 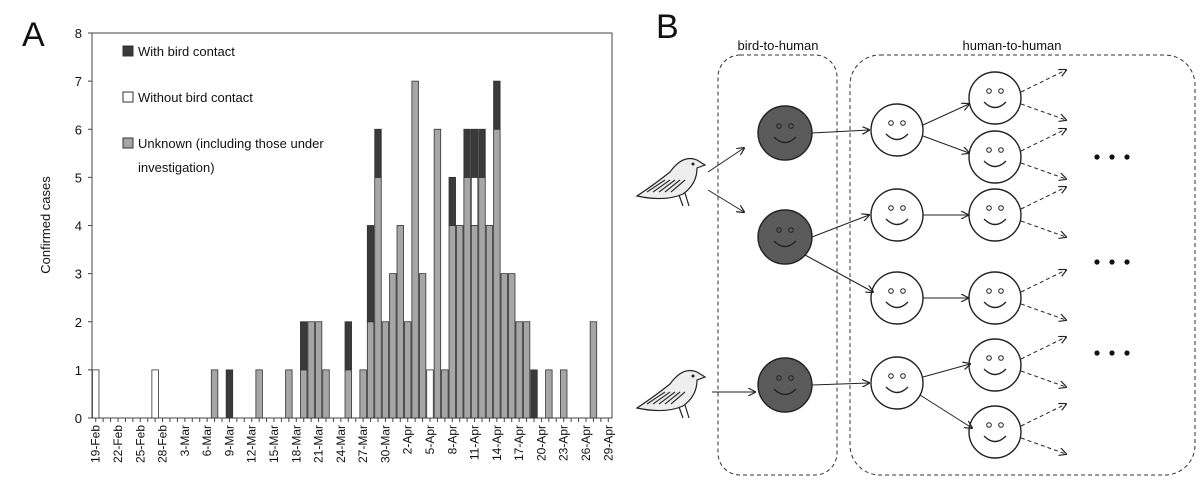 I want to click on x-tick-label: 5-Apr, so click(x=430, y=439).